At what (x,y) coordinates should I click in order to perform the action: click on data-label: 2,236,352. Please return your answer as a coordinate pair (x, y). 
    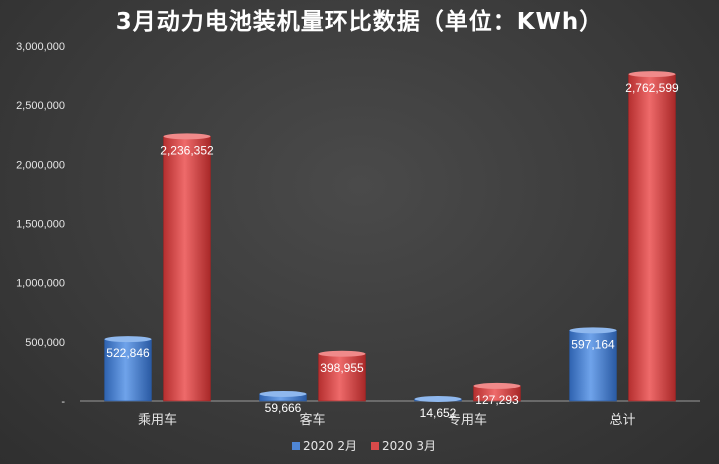
    Looking at the image, I should click on (187, 150).